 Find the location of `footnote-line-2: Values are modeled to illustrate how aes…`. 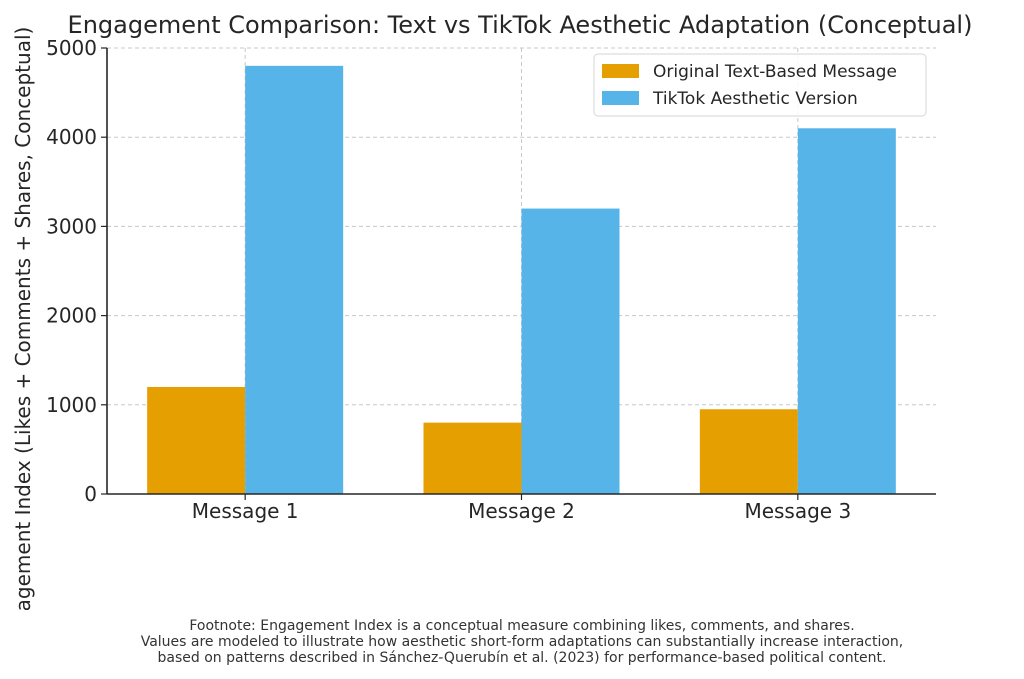

footnote-line-2: Values are modeled to illustrate how aes… is located at coordinates (522, 642).